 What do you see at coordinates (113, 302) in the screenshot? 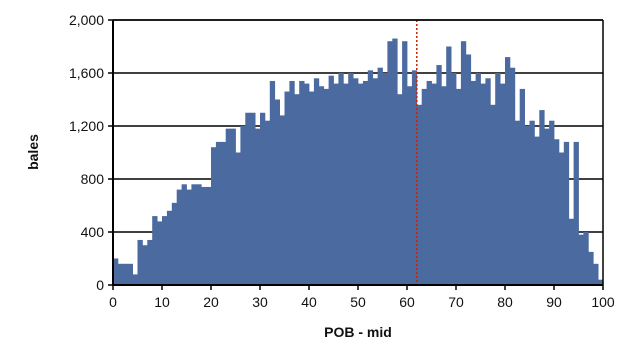
I see `x-tick-label-0: 0` at bounding box center [113, 302].